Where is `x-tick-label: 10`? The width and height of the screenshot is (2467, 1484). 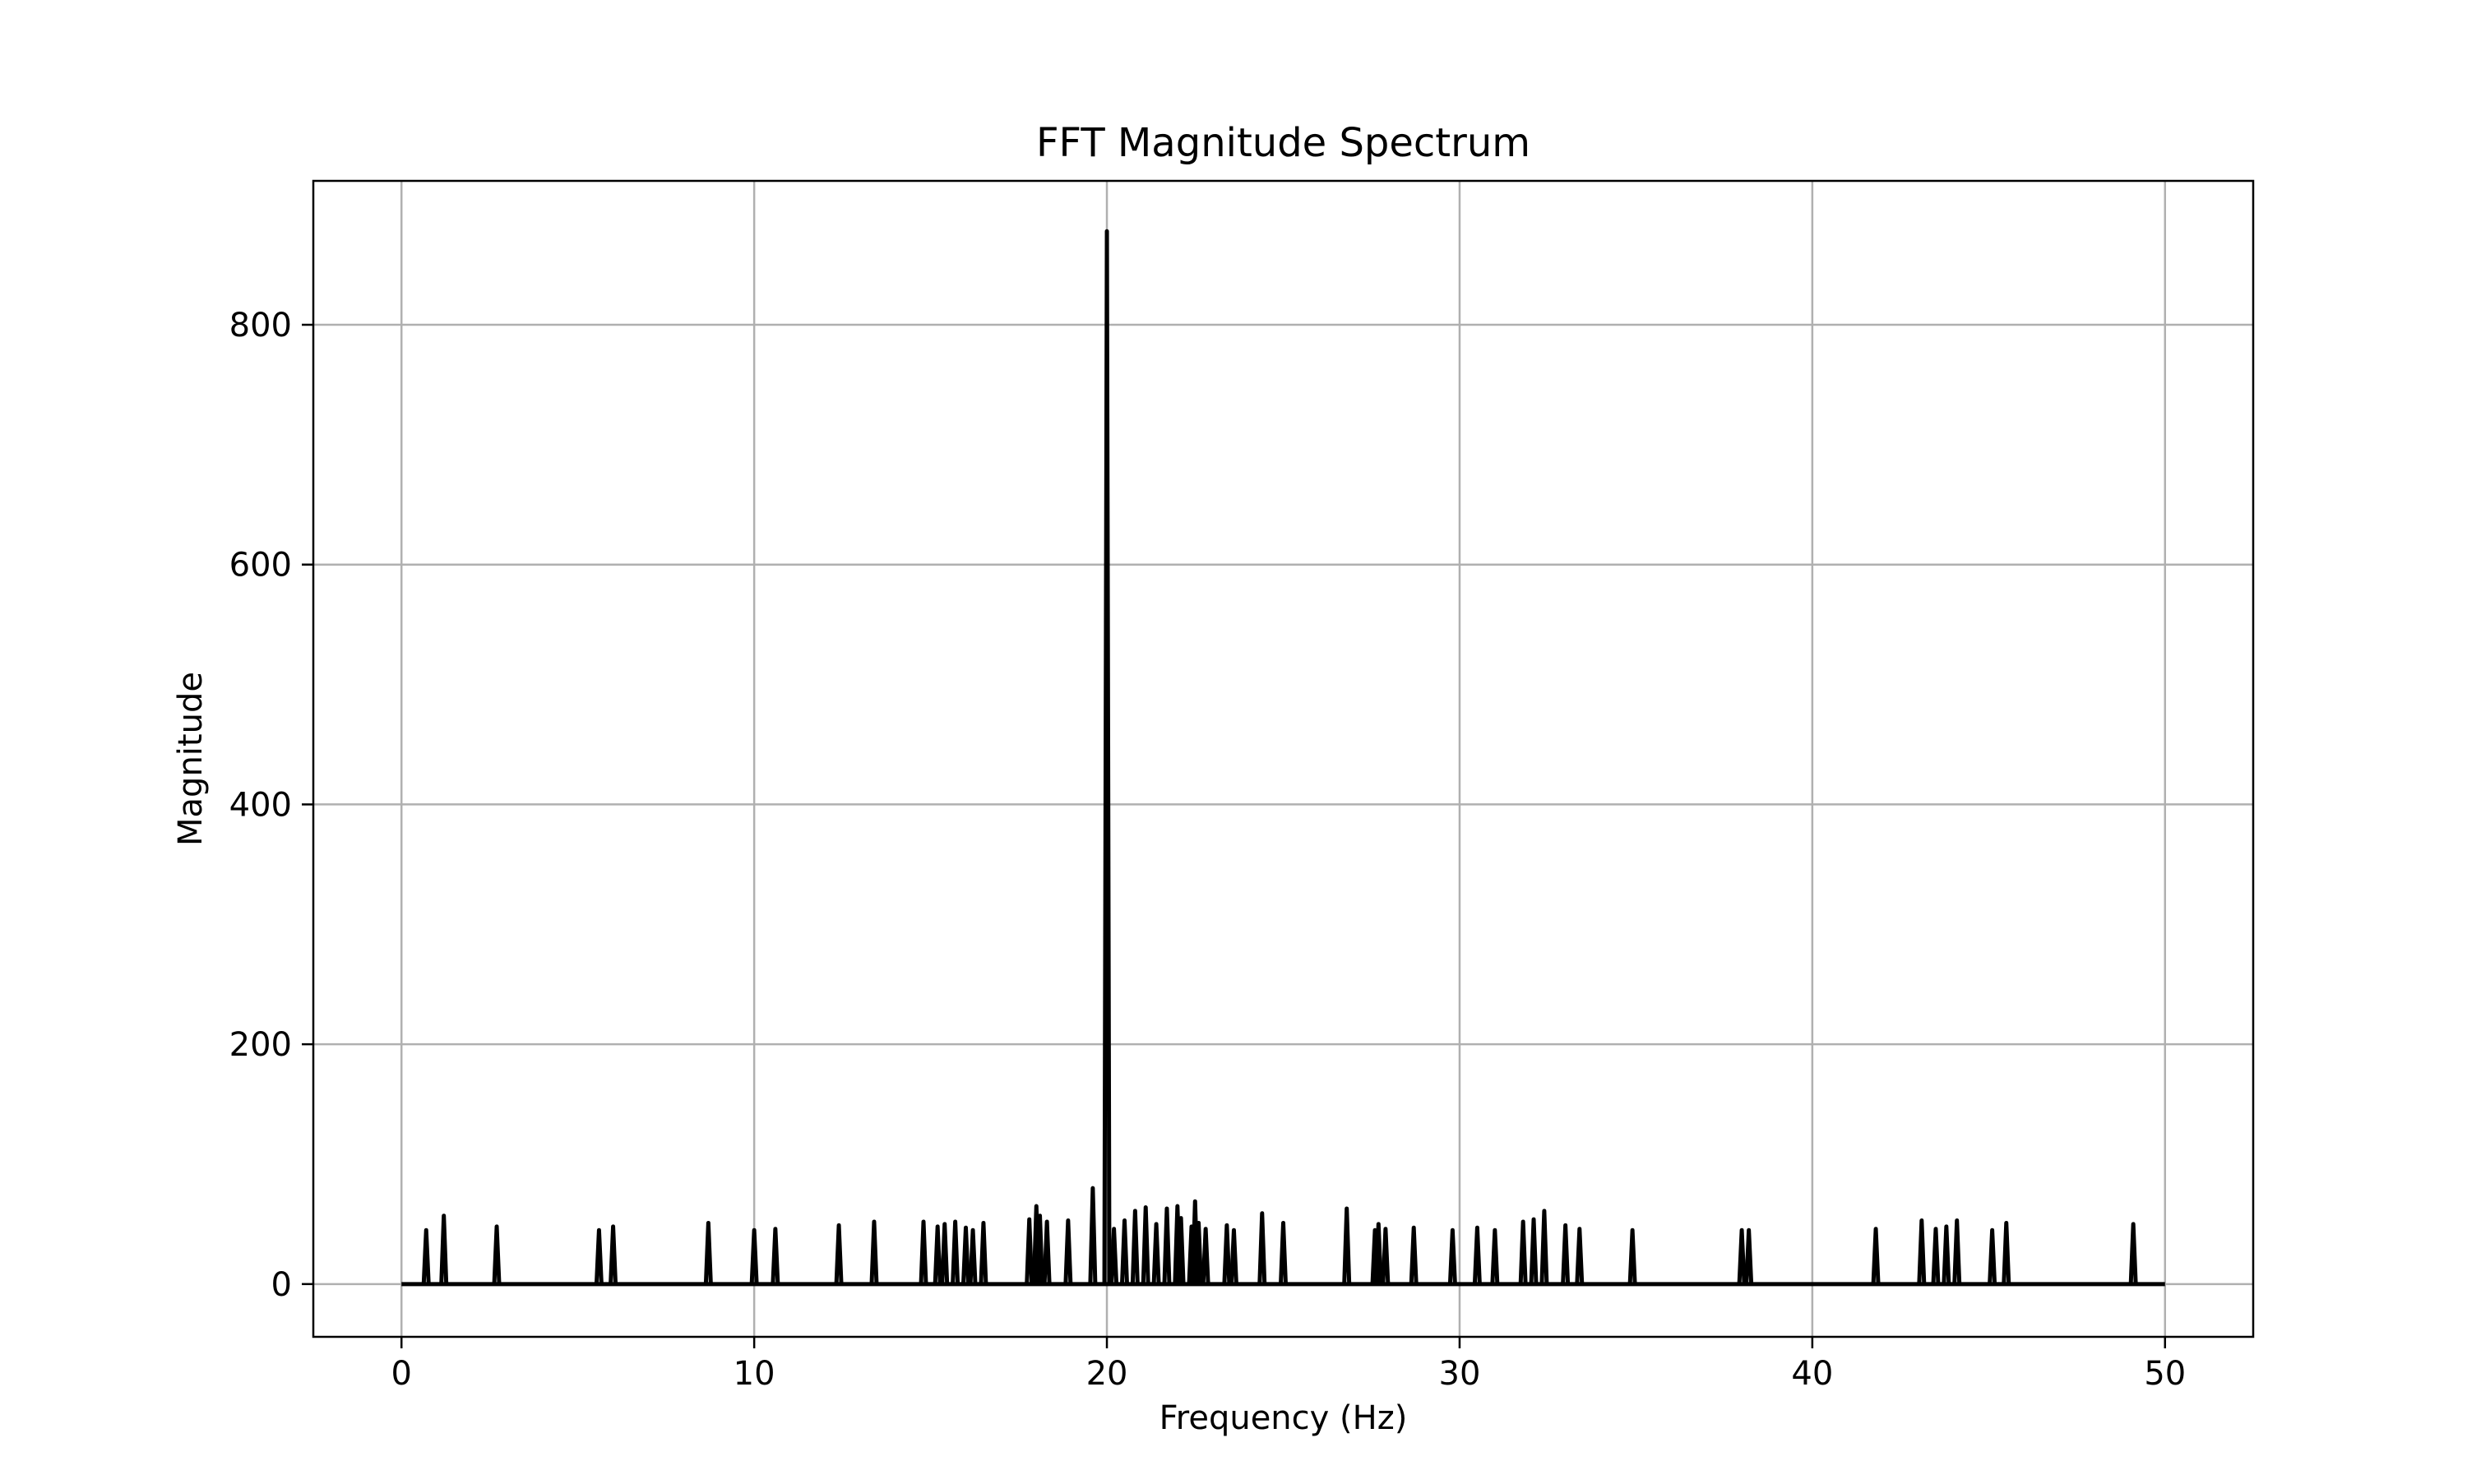 x-tick-label: 10 is located at coordinates (754, 1374).